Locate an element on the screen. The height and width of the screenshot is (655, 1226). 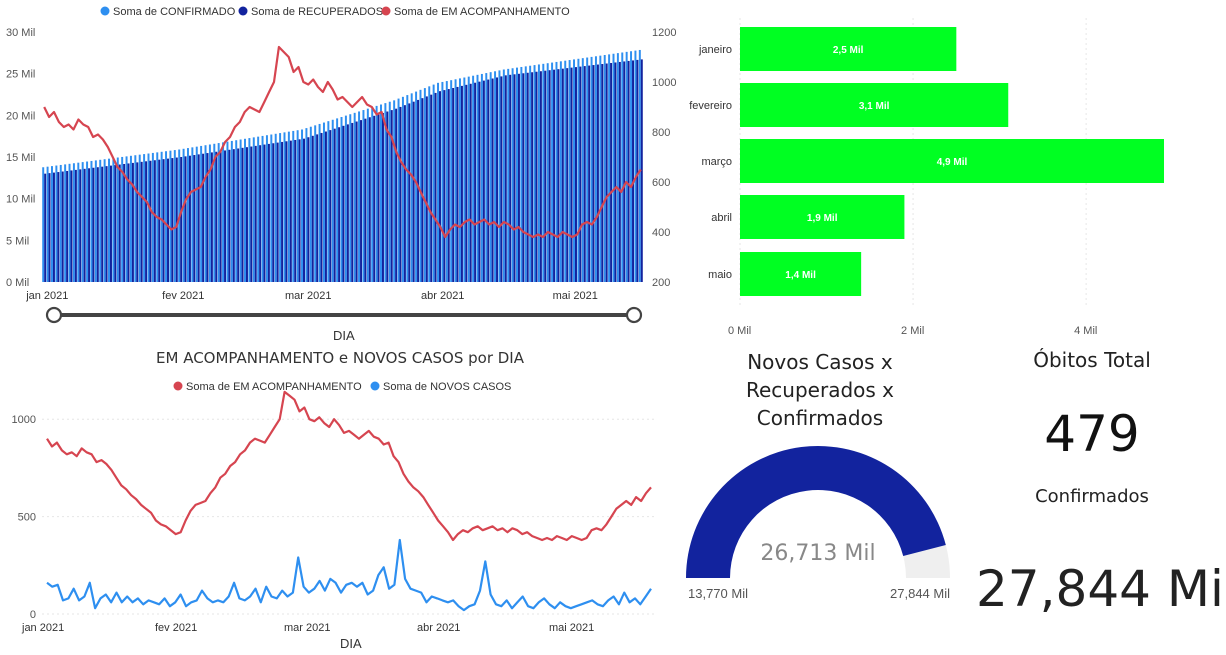
line-x-tick-label: mai 2021 is located at coordinates (571, 628).